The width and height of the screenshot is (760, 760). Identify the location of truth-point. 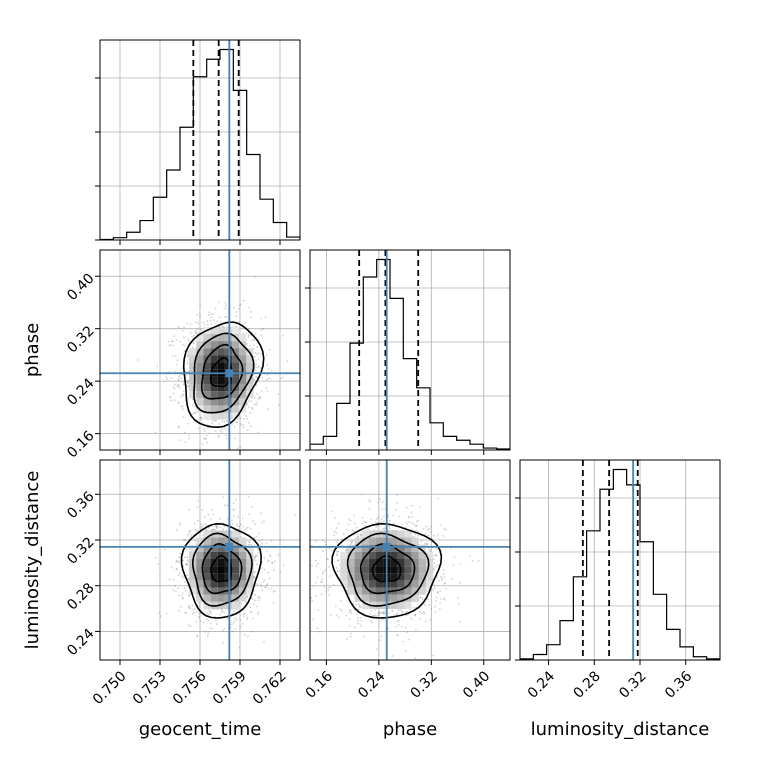
(229, 373).